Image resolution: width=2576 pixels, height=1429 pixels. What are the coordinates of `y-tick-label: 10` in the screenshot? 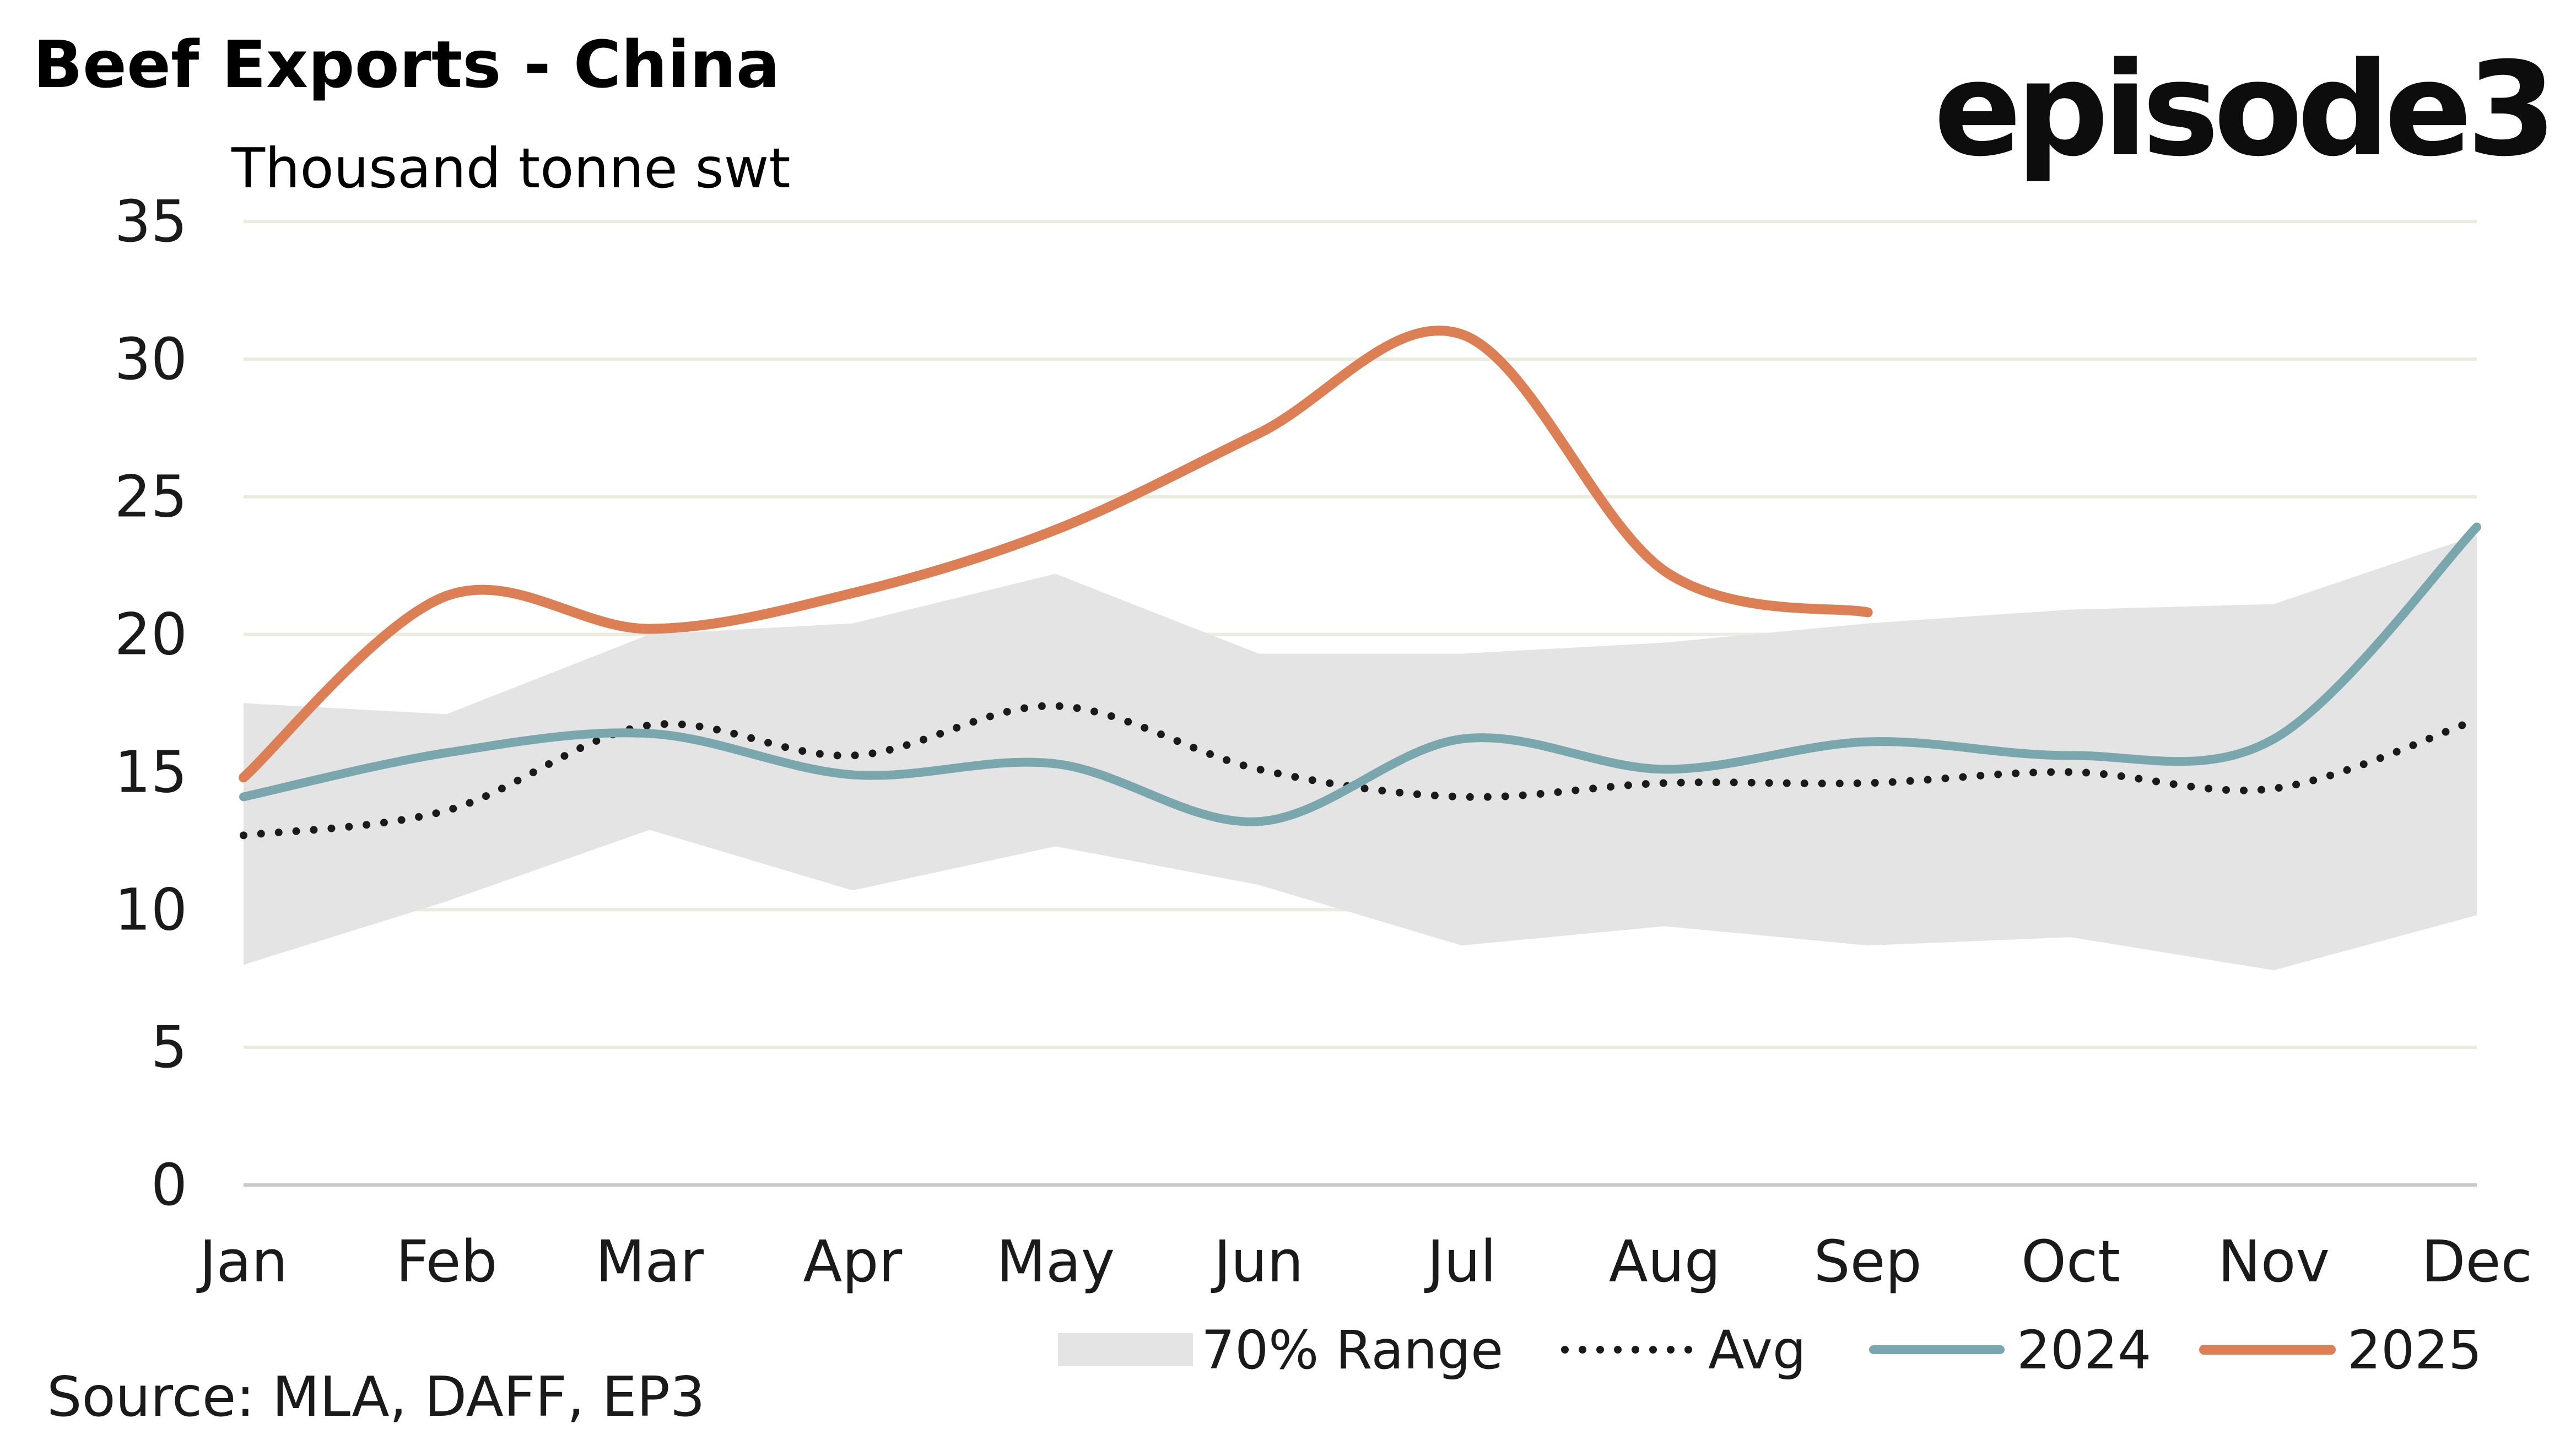 It's located at (151, 909).